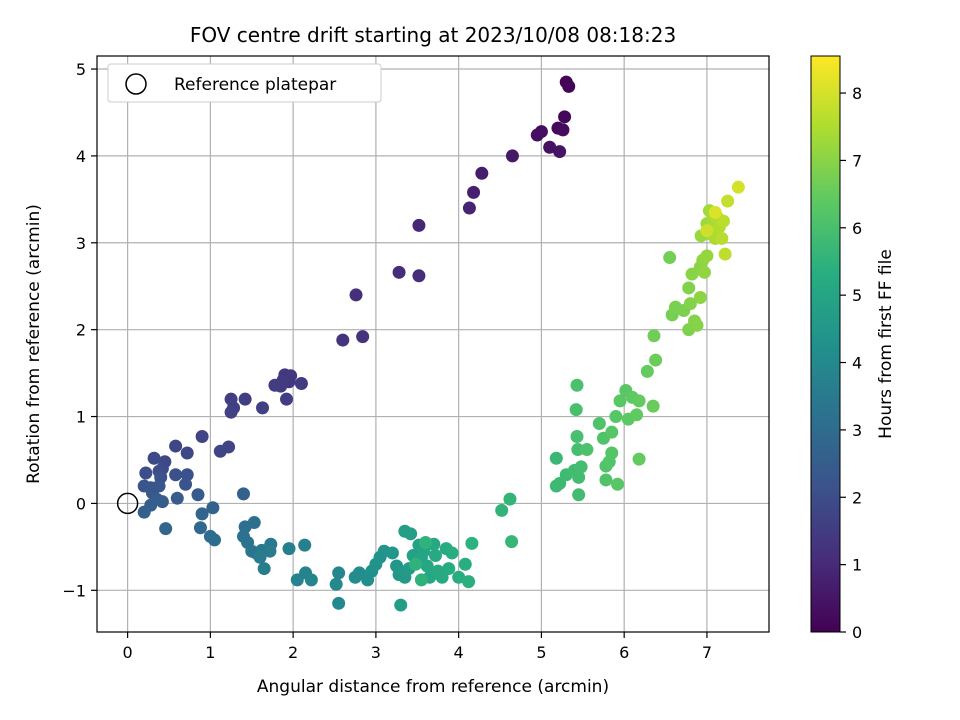 The height and width of the screenshot is (720, 960). What do you see at coordinates (857, 363) in the screenshot?
I see `colorbar-tick-label: 4` at bounding box center [857, 363].